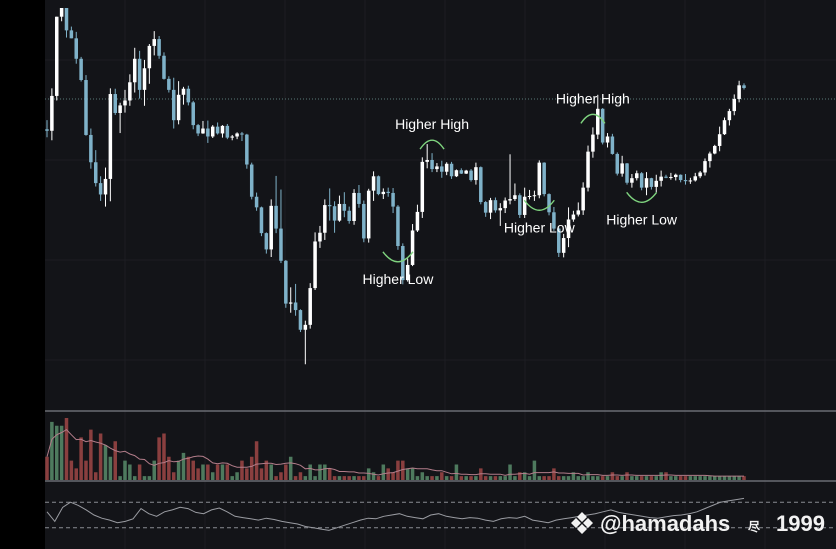 Image resolution: width=836 pixels, height=549 pixels. What do you see at coordinates (800, 523) in the screenshot?
I see `watermark-suffix: 1999` at bounding box center [800, 523].